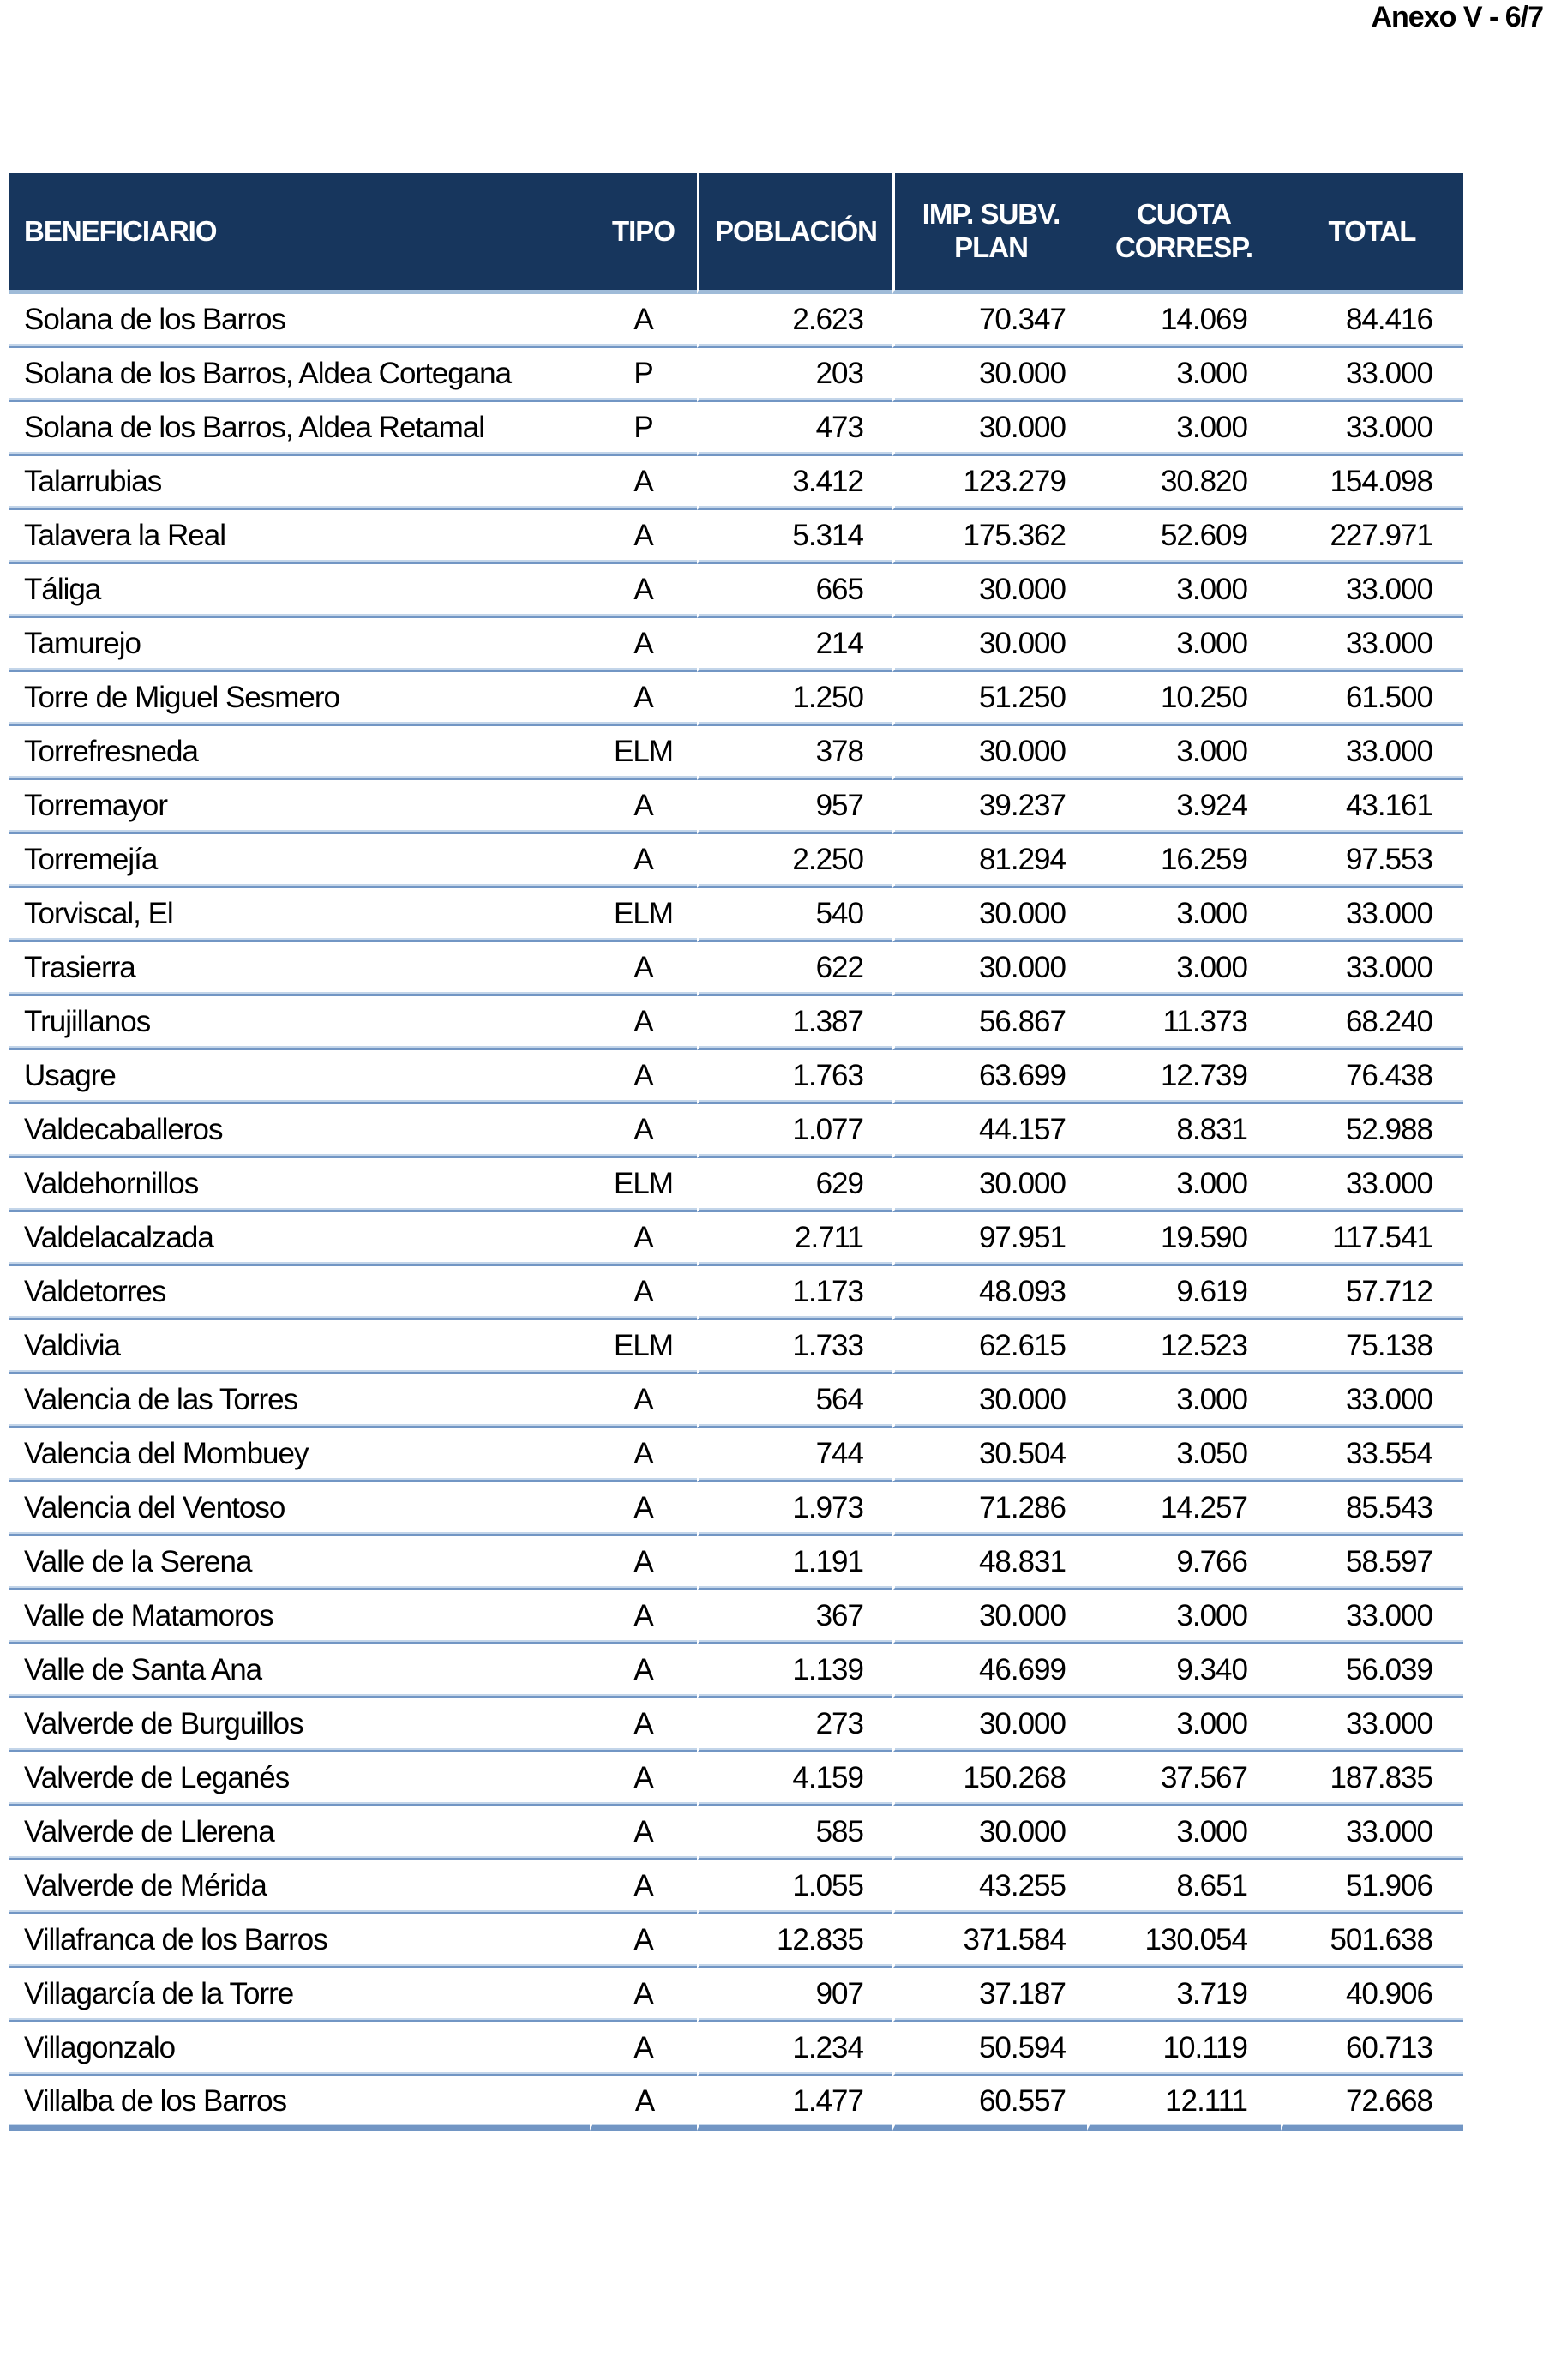  I want to click on table-row: Valle de Matamoros A 367 30.000 3.000 33.000, so click(736, 1617).